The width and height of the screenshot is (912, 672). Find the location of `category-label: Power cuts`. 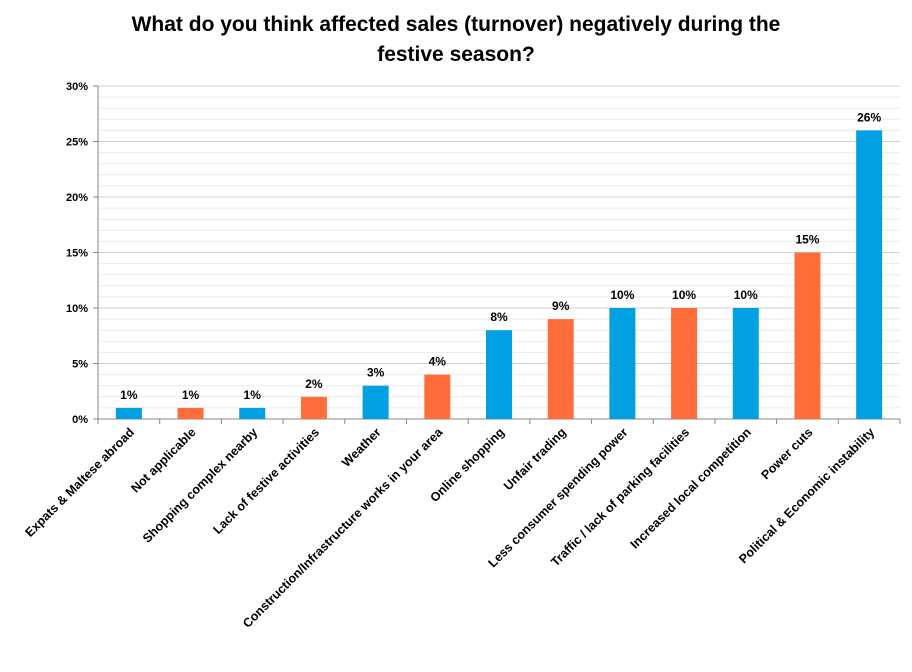

category-label: Power cuts is located at coordinates (787, 453).